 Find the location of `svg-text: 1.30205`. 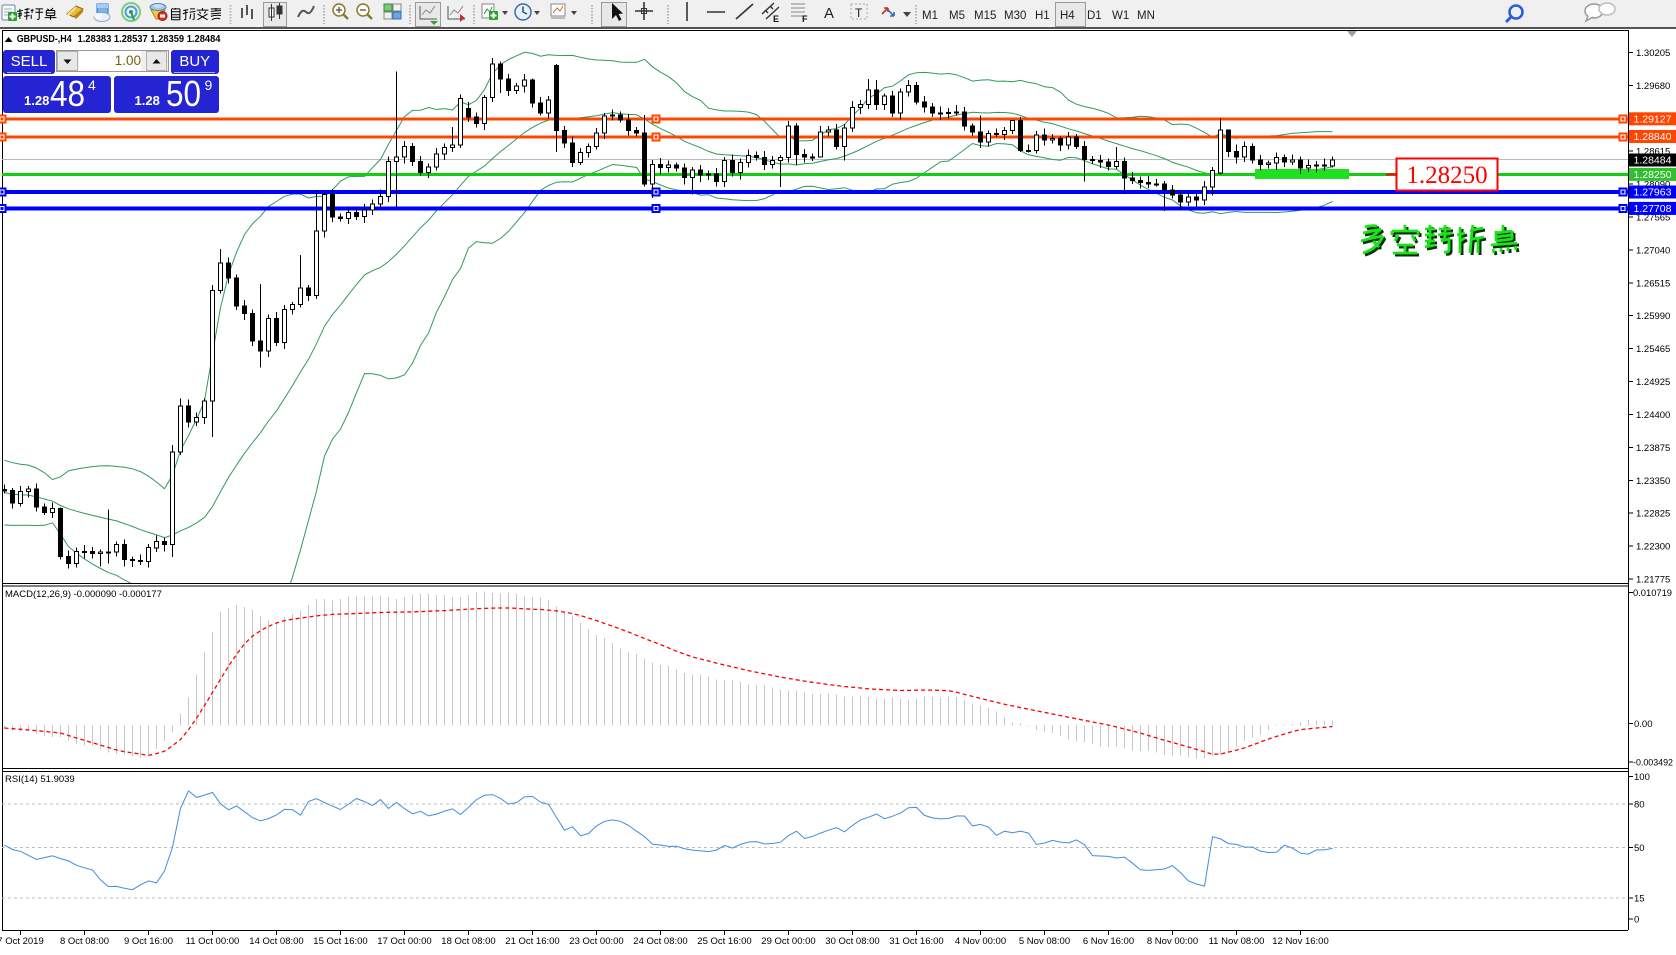

svg-text: 1.30205 is located at coordinates (1653, 53).